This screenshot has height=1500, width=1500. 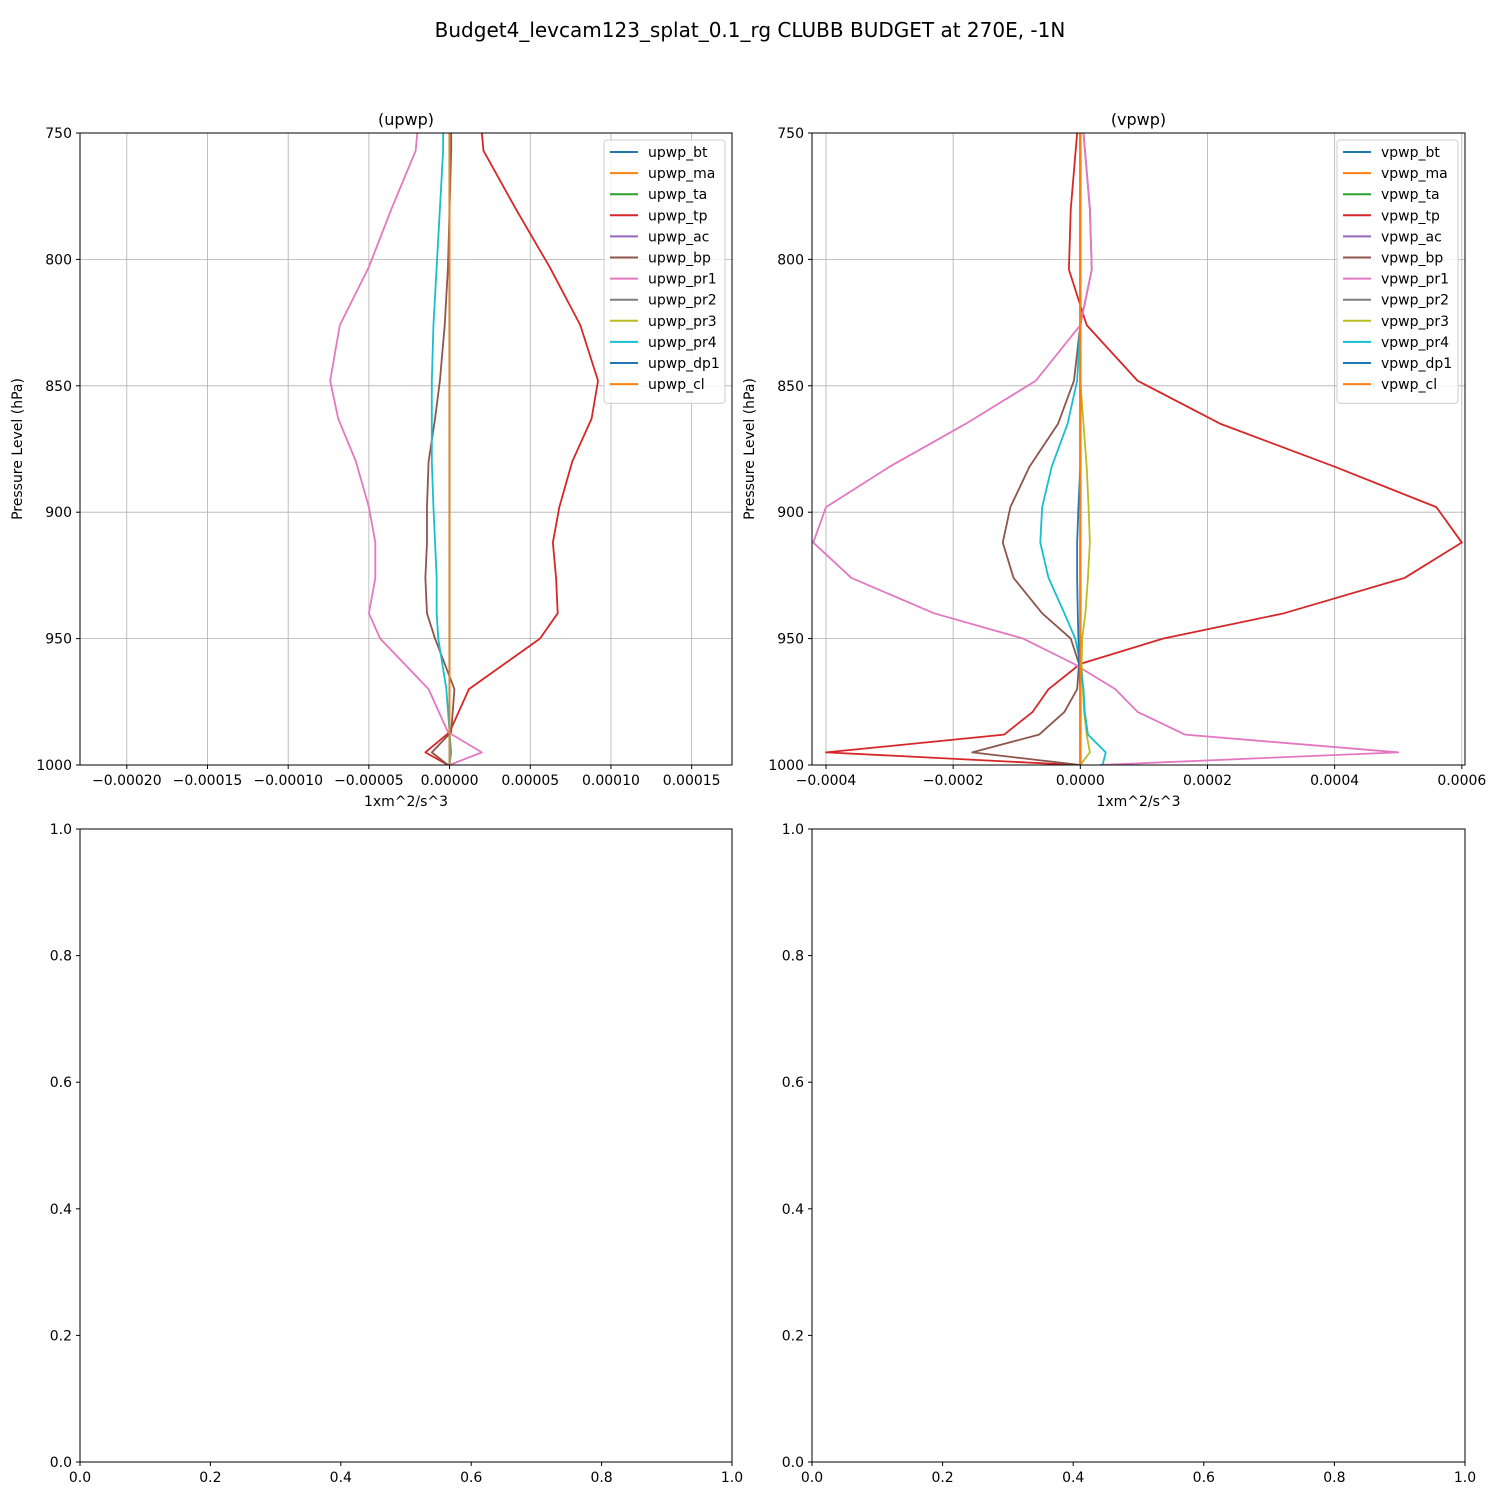 What do you see at coordinates (1461, 781) in the screenshot?
I see `x-tick-label: 0.0006` at bounding box center [1461, 781].